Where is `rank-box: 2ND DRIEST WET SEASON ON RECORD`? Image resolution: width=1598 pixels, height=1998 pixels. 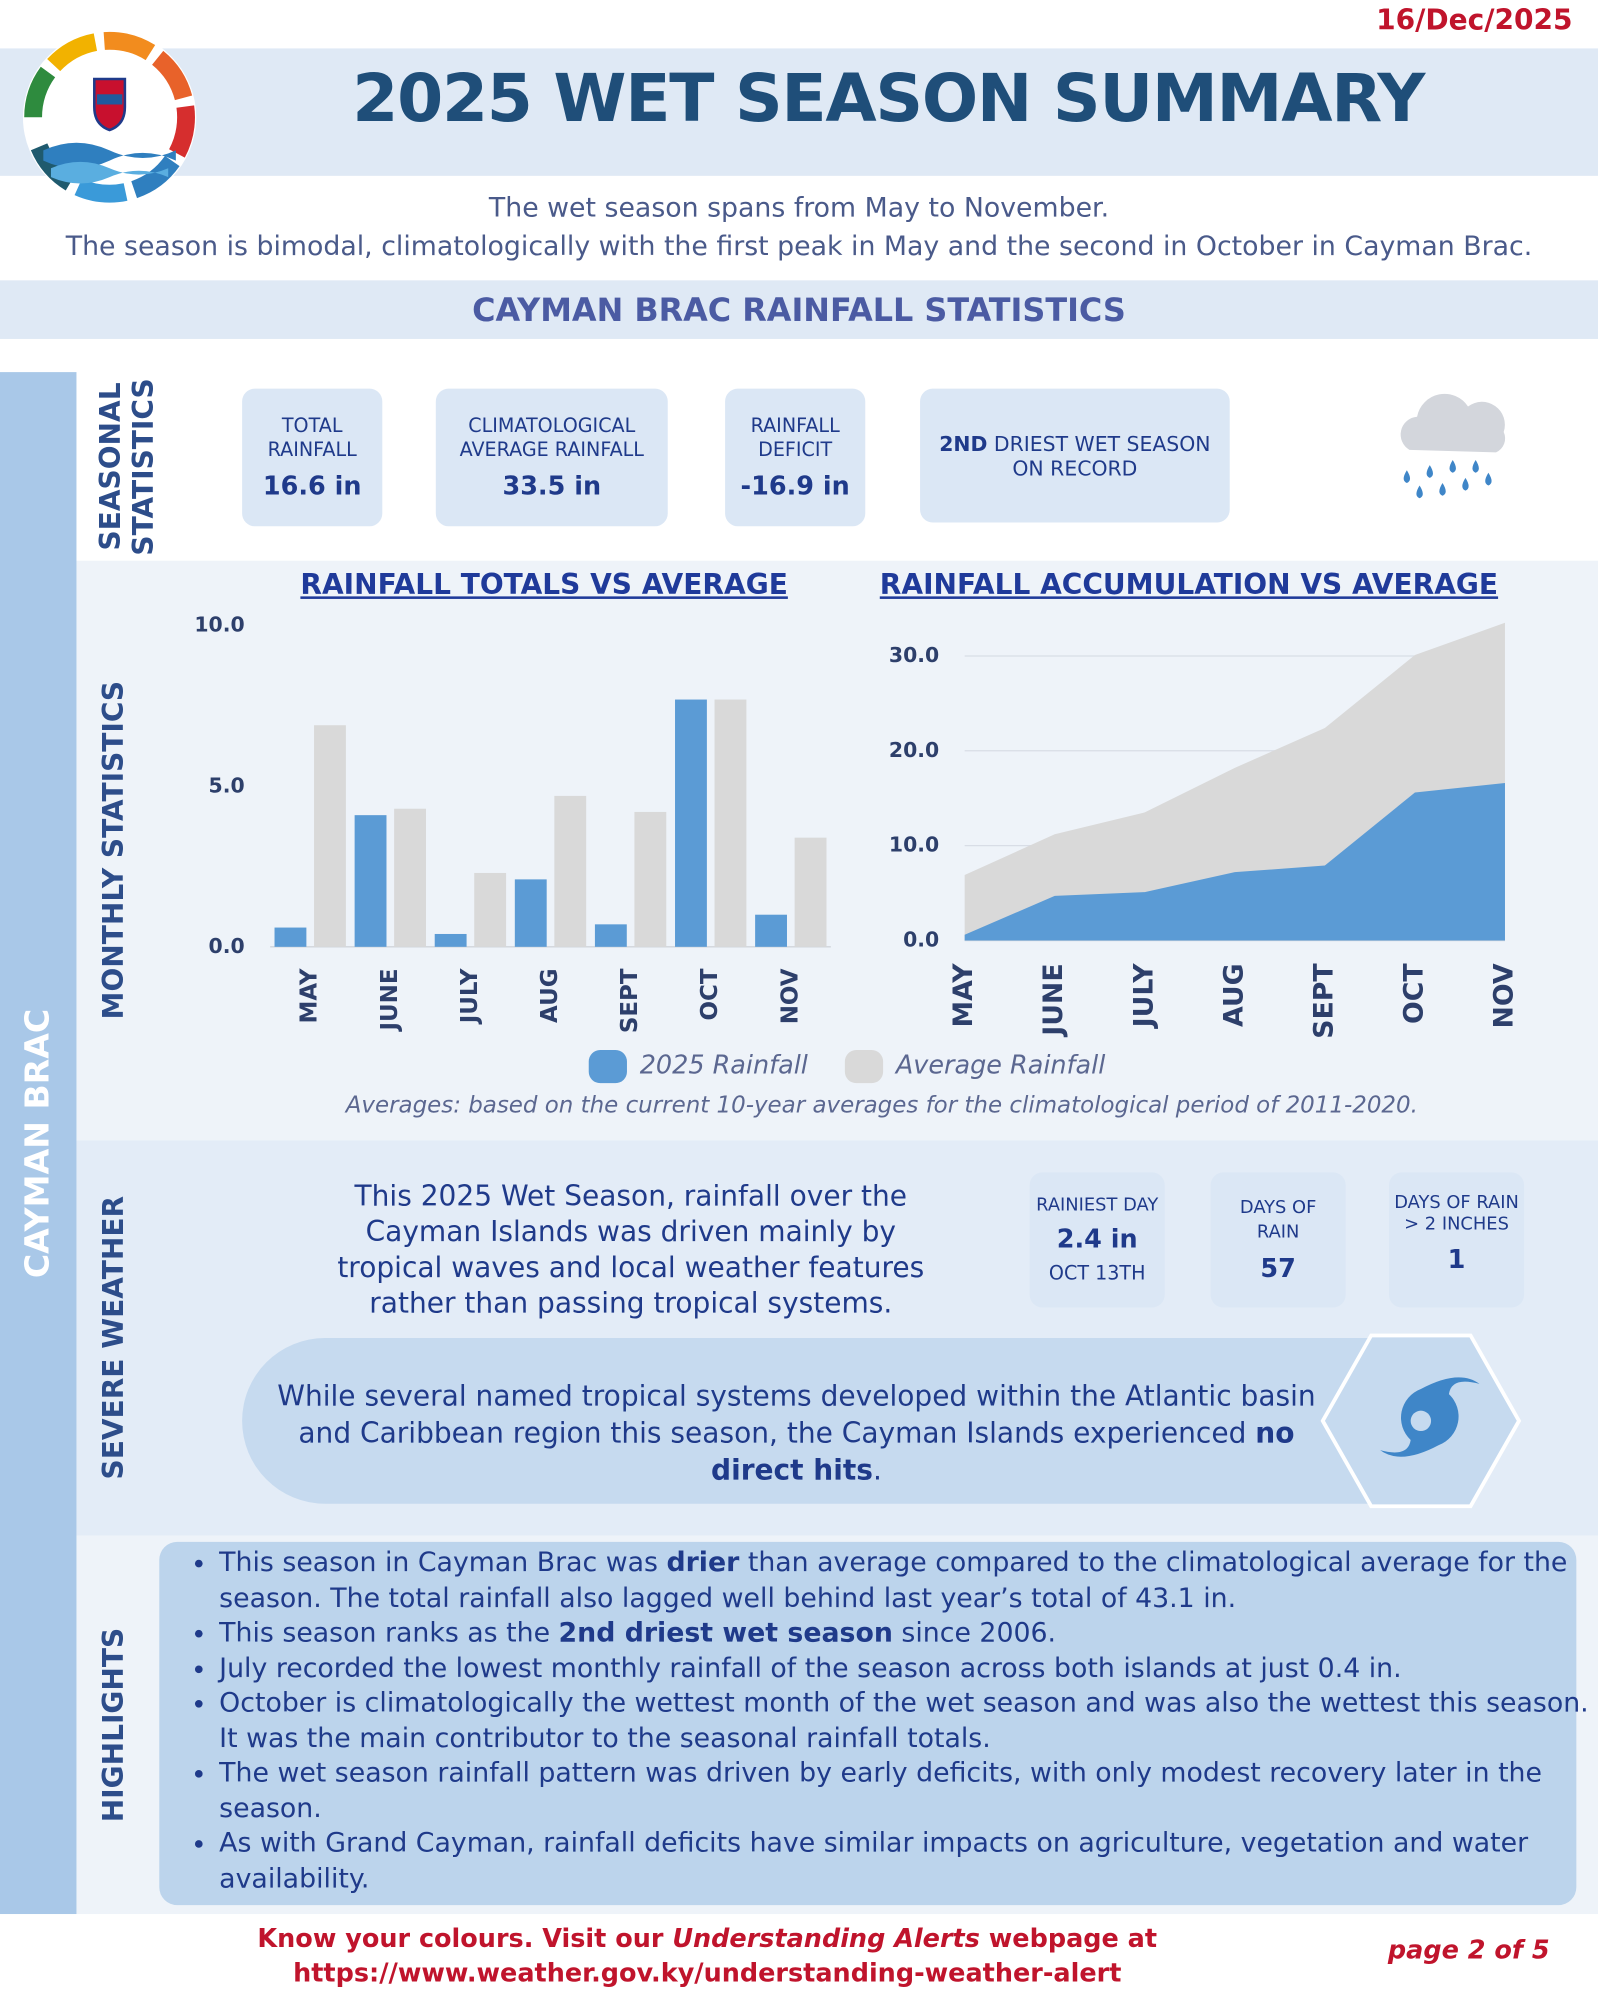
rank-box: 2ND DRIEST WET SEASON ON RECORD is located at coordinates (1075, 455).